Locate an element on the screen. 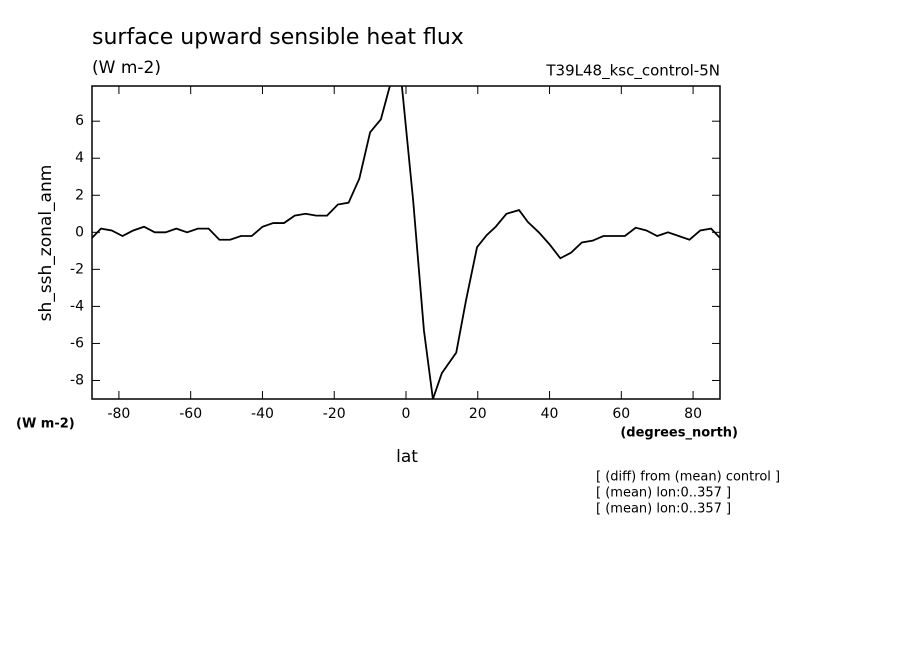 Image resolution: width=904 pixels, height=654 pixels. x-tick-label: 20 is located at coordinates (478, 414).